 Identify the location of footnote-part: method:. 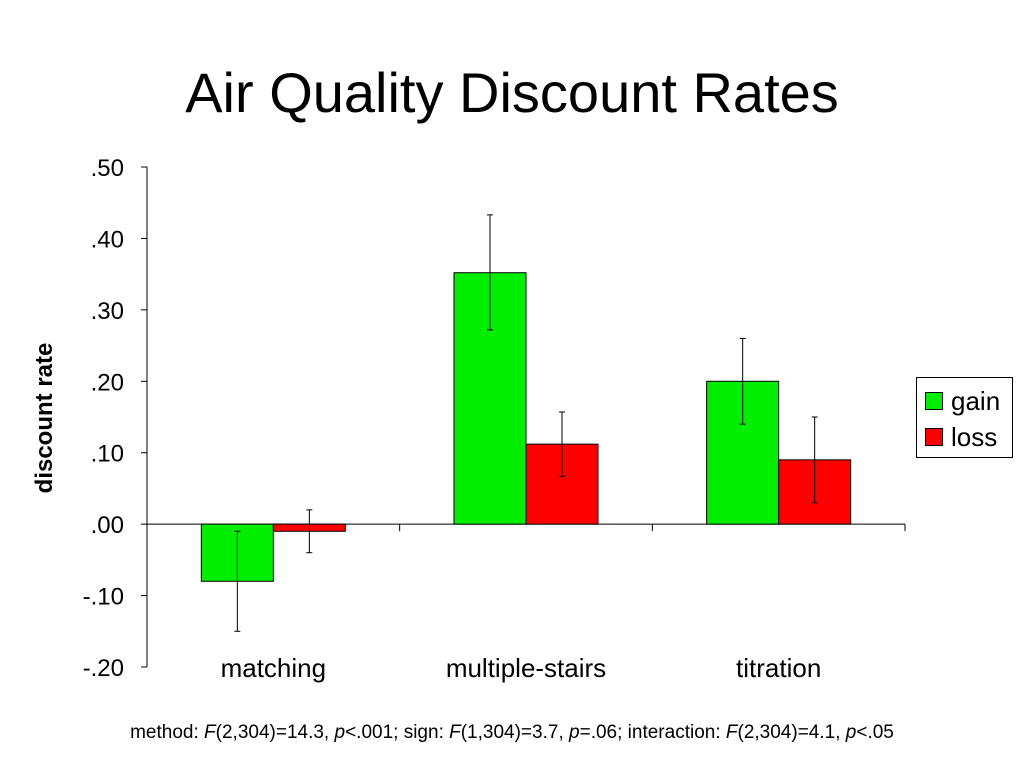
(167, 732).